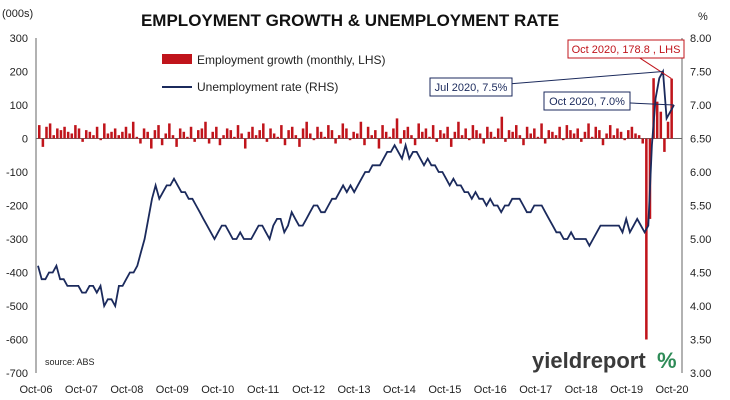 The width and height of the screenshot is (730, 400). Describe the element at coordinates (263, 390) in the screenshot. I see `x-tick-label: Oct-11` at that location.